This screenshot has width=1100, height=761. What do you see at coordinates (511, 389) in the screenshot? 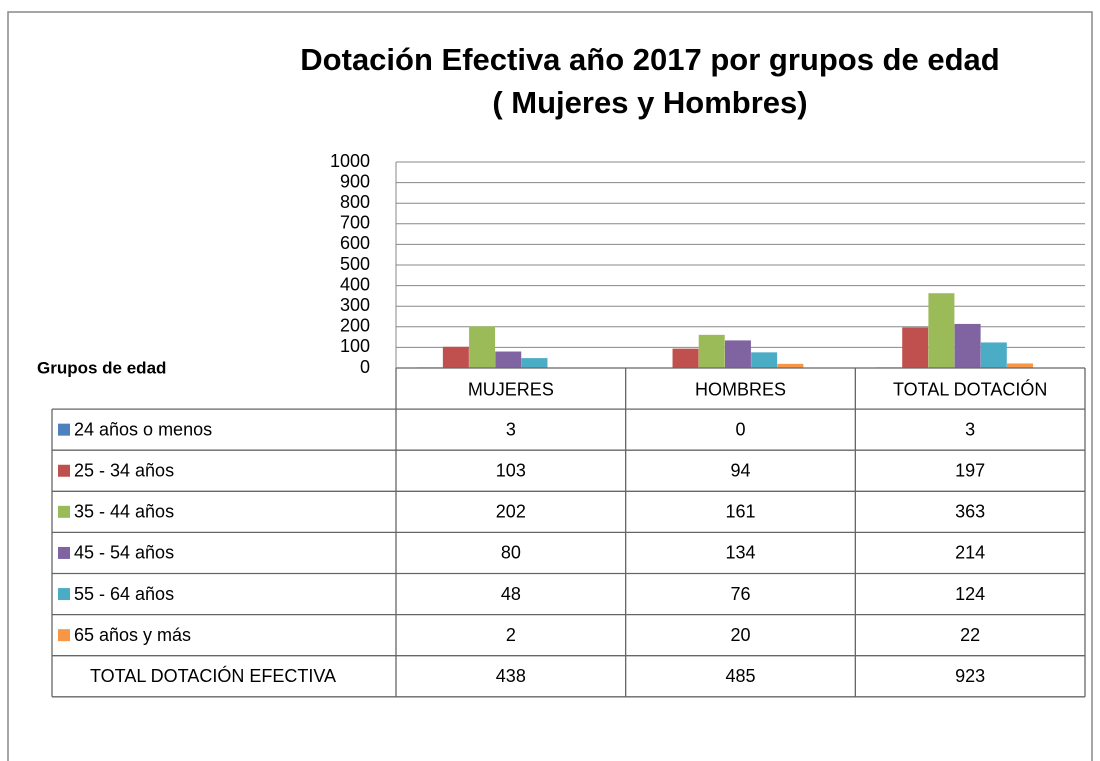
I see `x-tick-label: MUJERES` at bounding box center [511, 389].